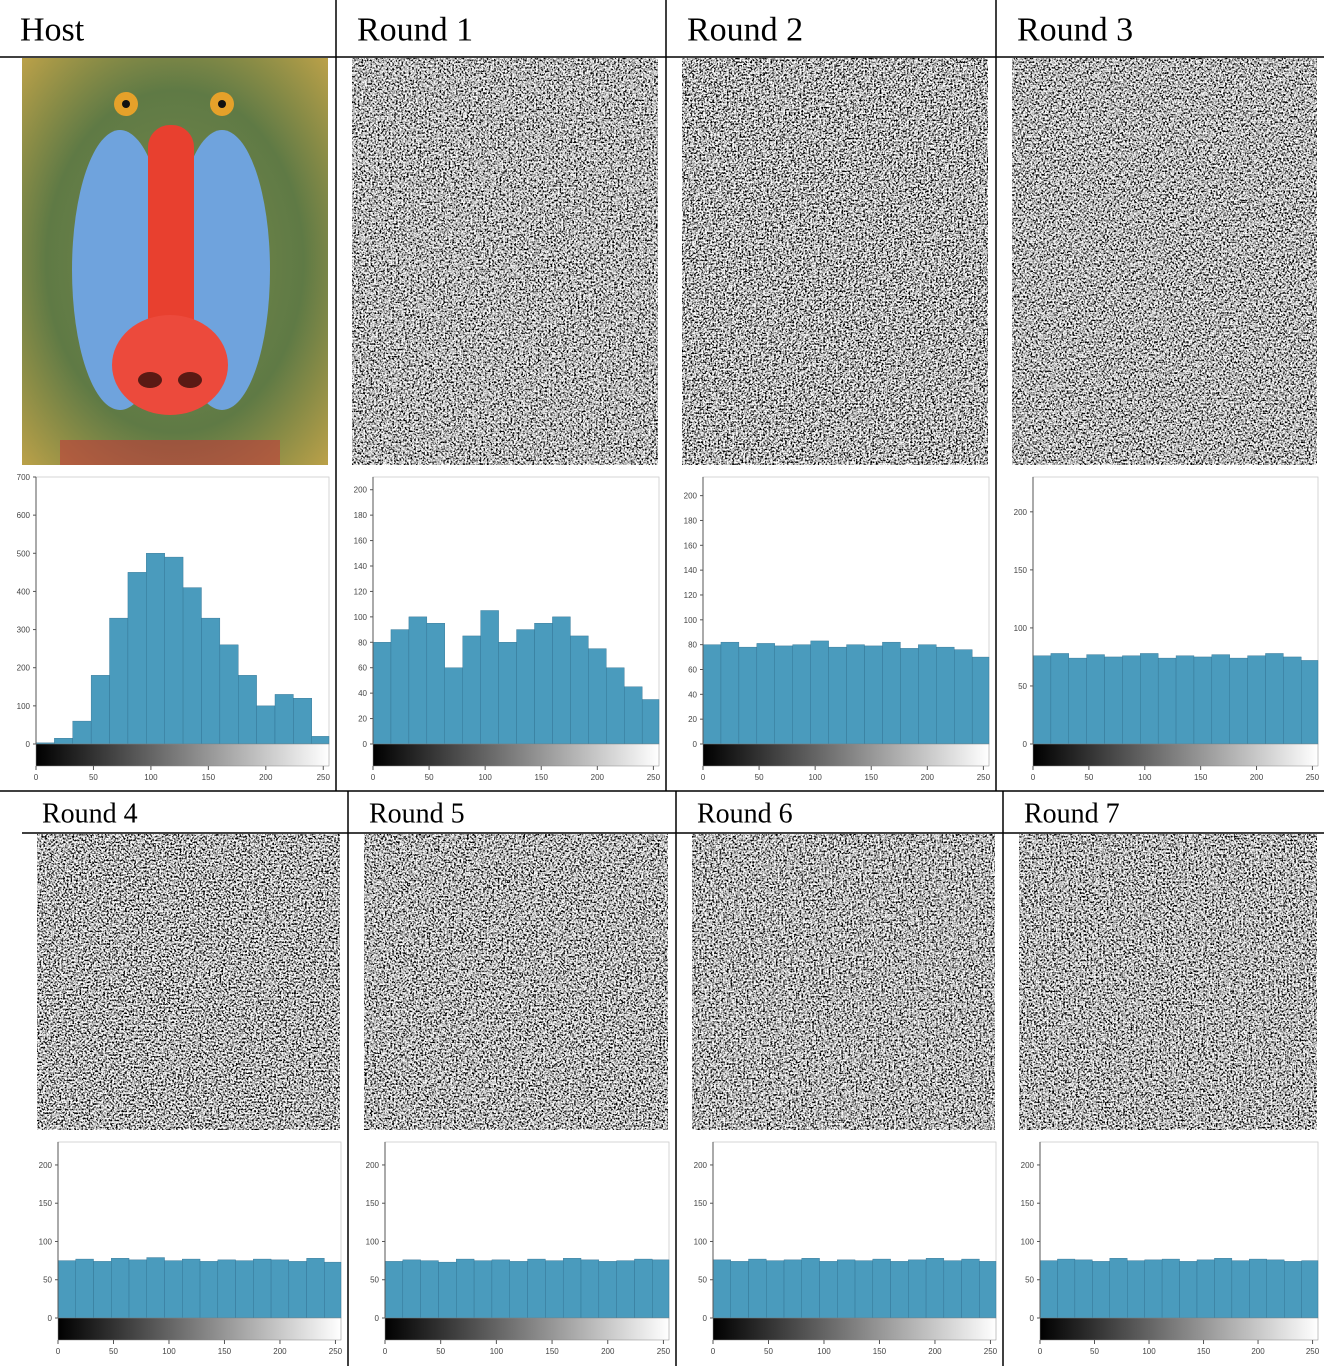  What do you see at coordinates (1075, 29) in the screenshot?
I see `panel-title: Round 3` at bounding box center [1075, 29].